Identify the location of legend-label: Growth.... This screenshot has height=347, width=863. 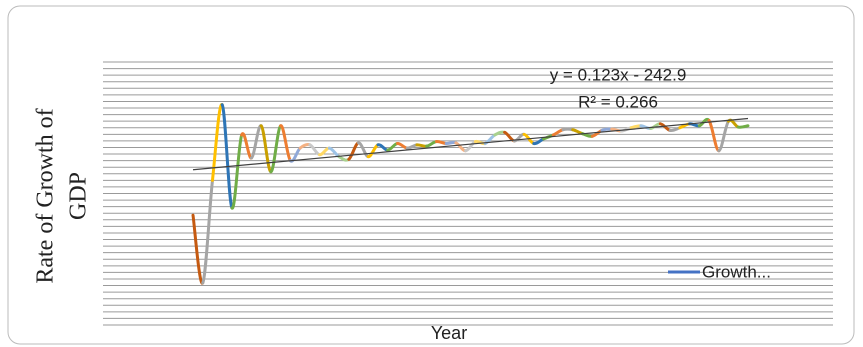
(736, 271).